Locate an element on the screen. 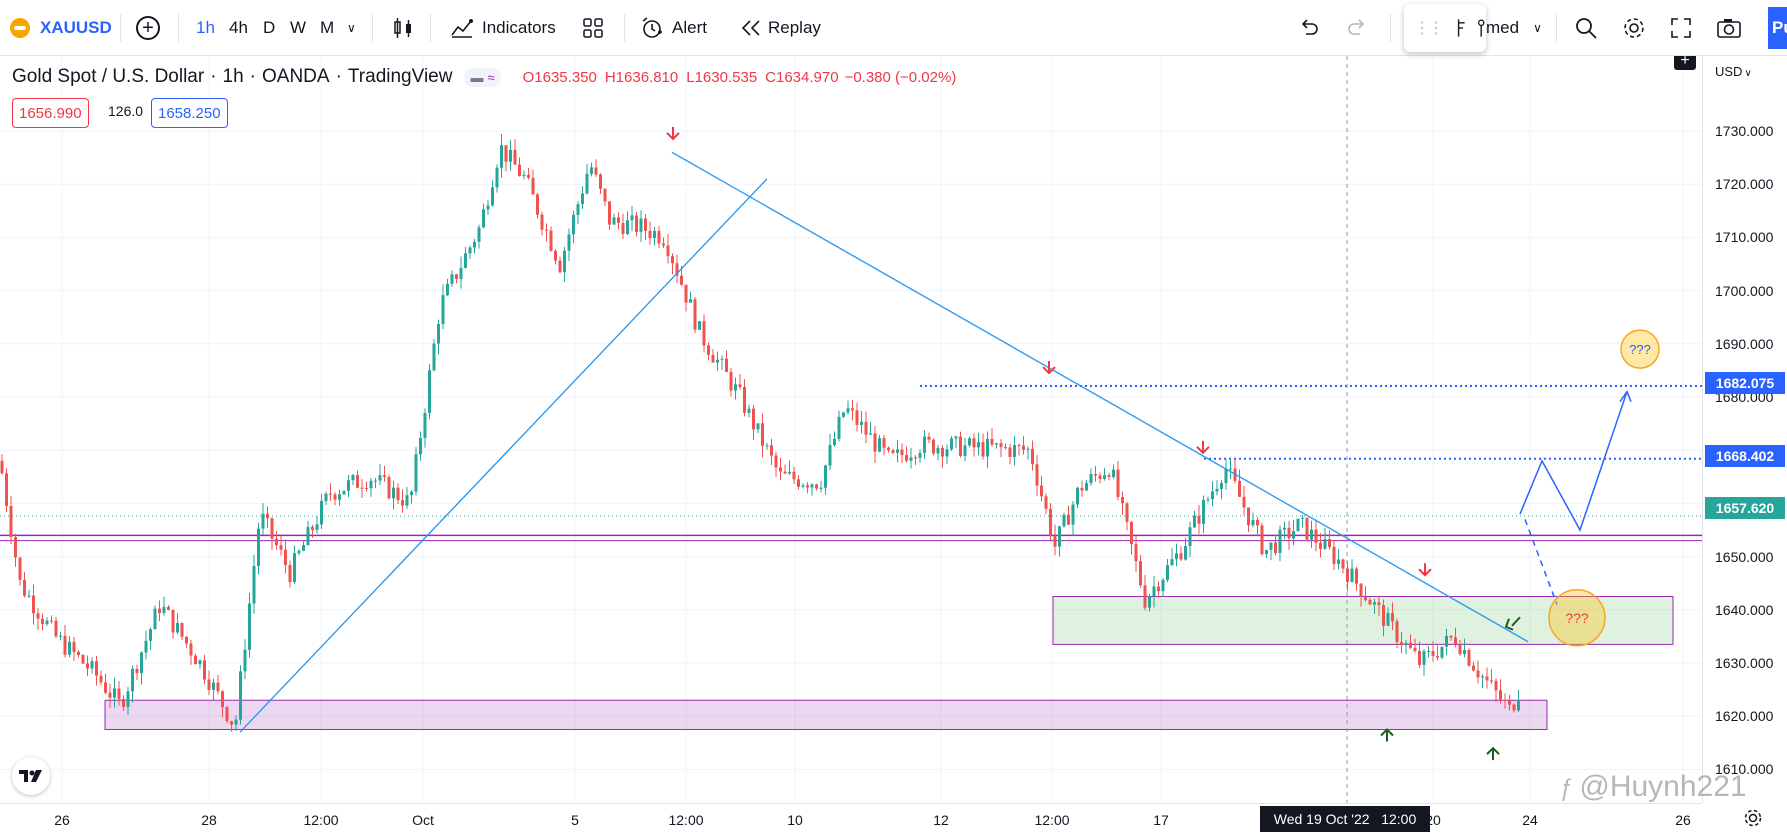 This screenshot has width=1787, height=838. publish-button: Pu is located at coordinates (1777, 28).